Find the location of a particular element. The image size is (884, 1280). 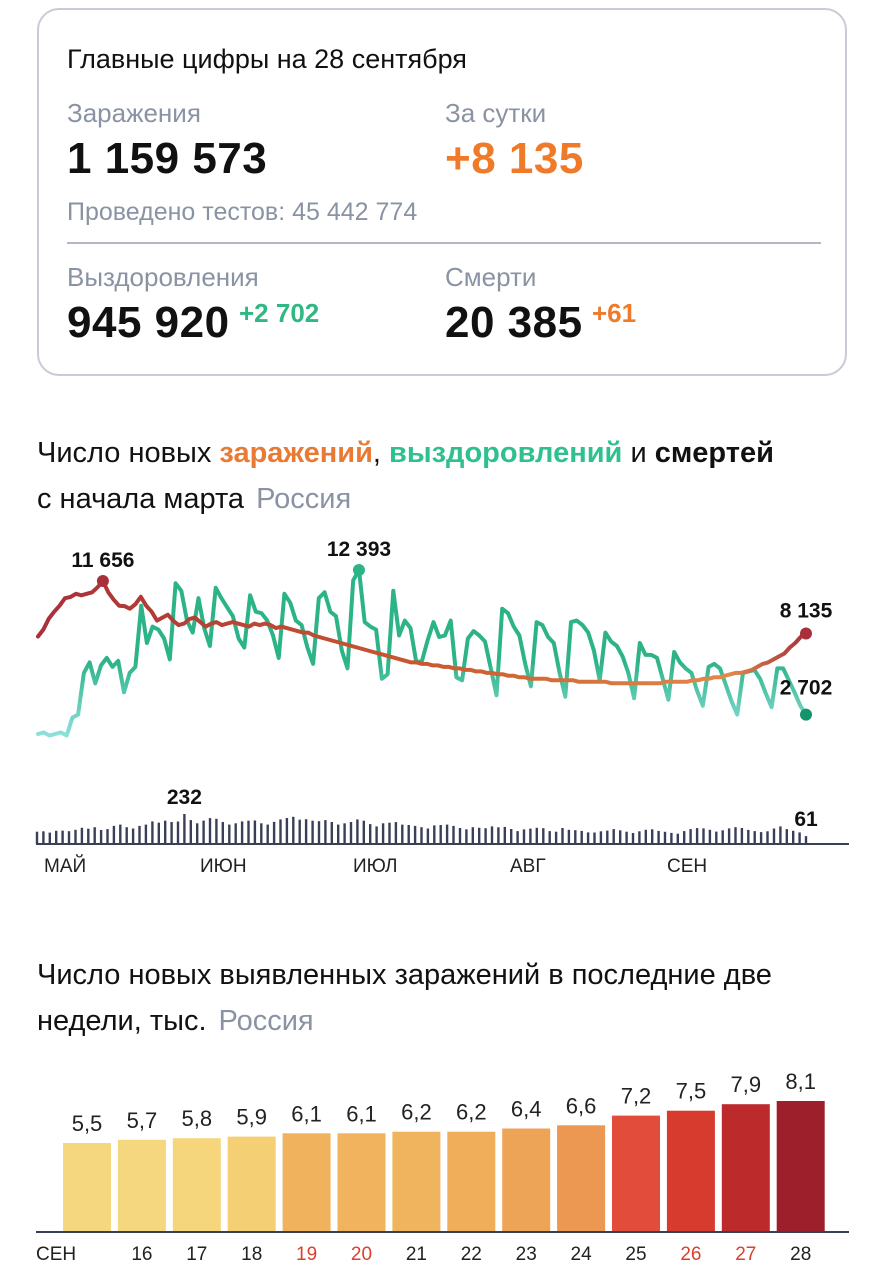

cases-line is located at coordinates (422, 632).